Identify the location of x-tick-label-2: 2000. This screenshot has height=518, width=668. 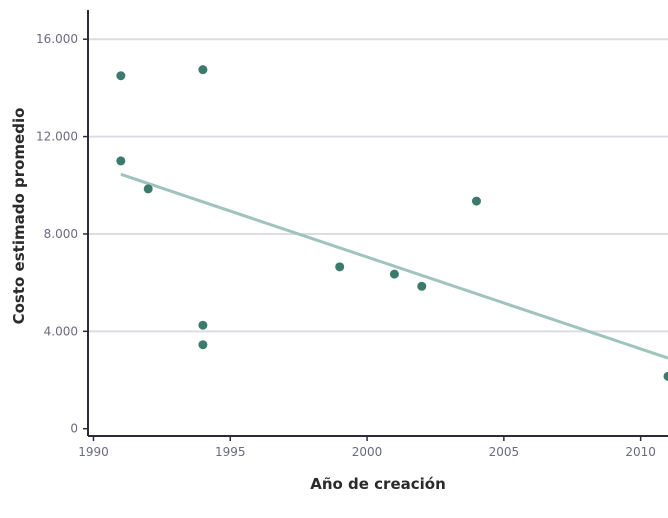
(367, 452).